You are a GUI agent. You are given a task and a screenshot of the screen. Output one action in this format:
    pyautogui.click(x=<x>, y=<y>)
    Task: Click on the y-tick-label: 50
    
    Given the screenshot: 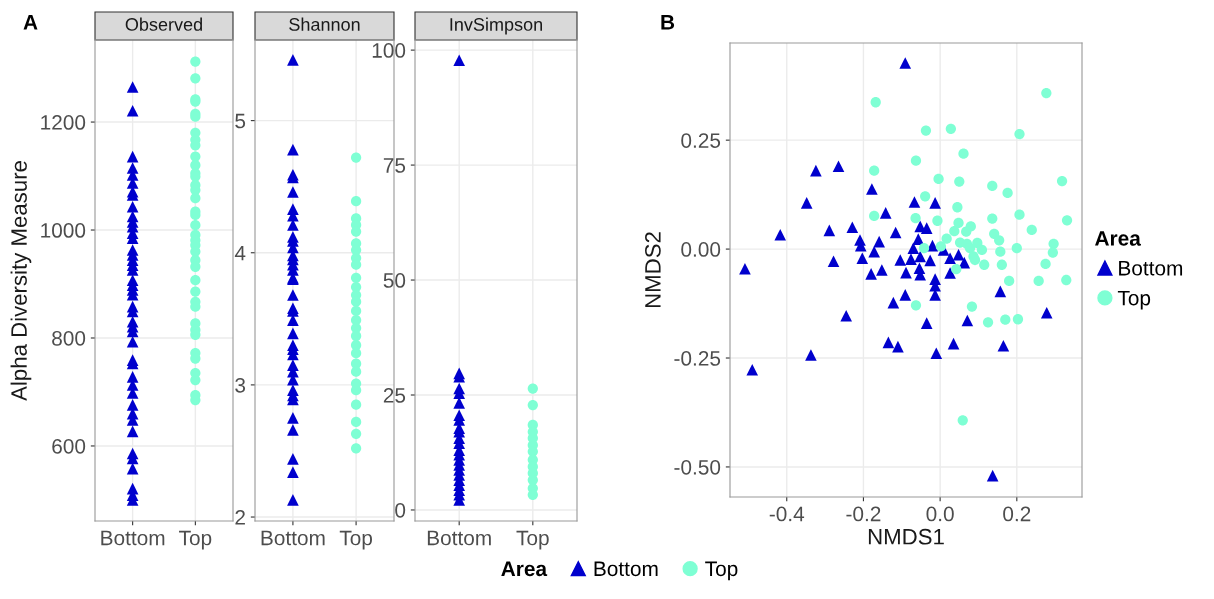 What is the action you would take?
    pyautogui.click(x=394, y=280)
    